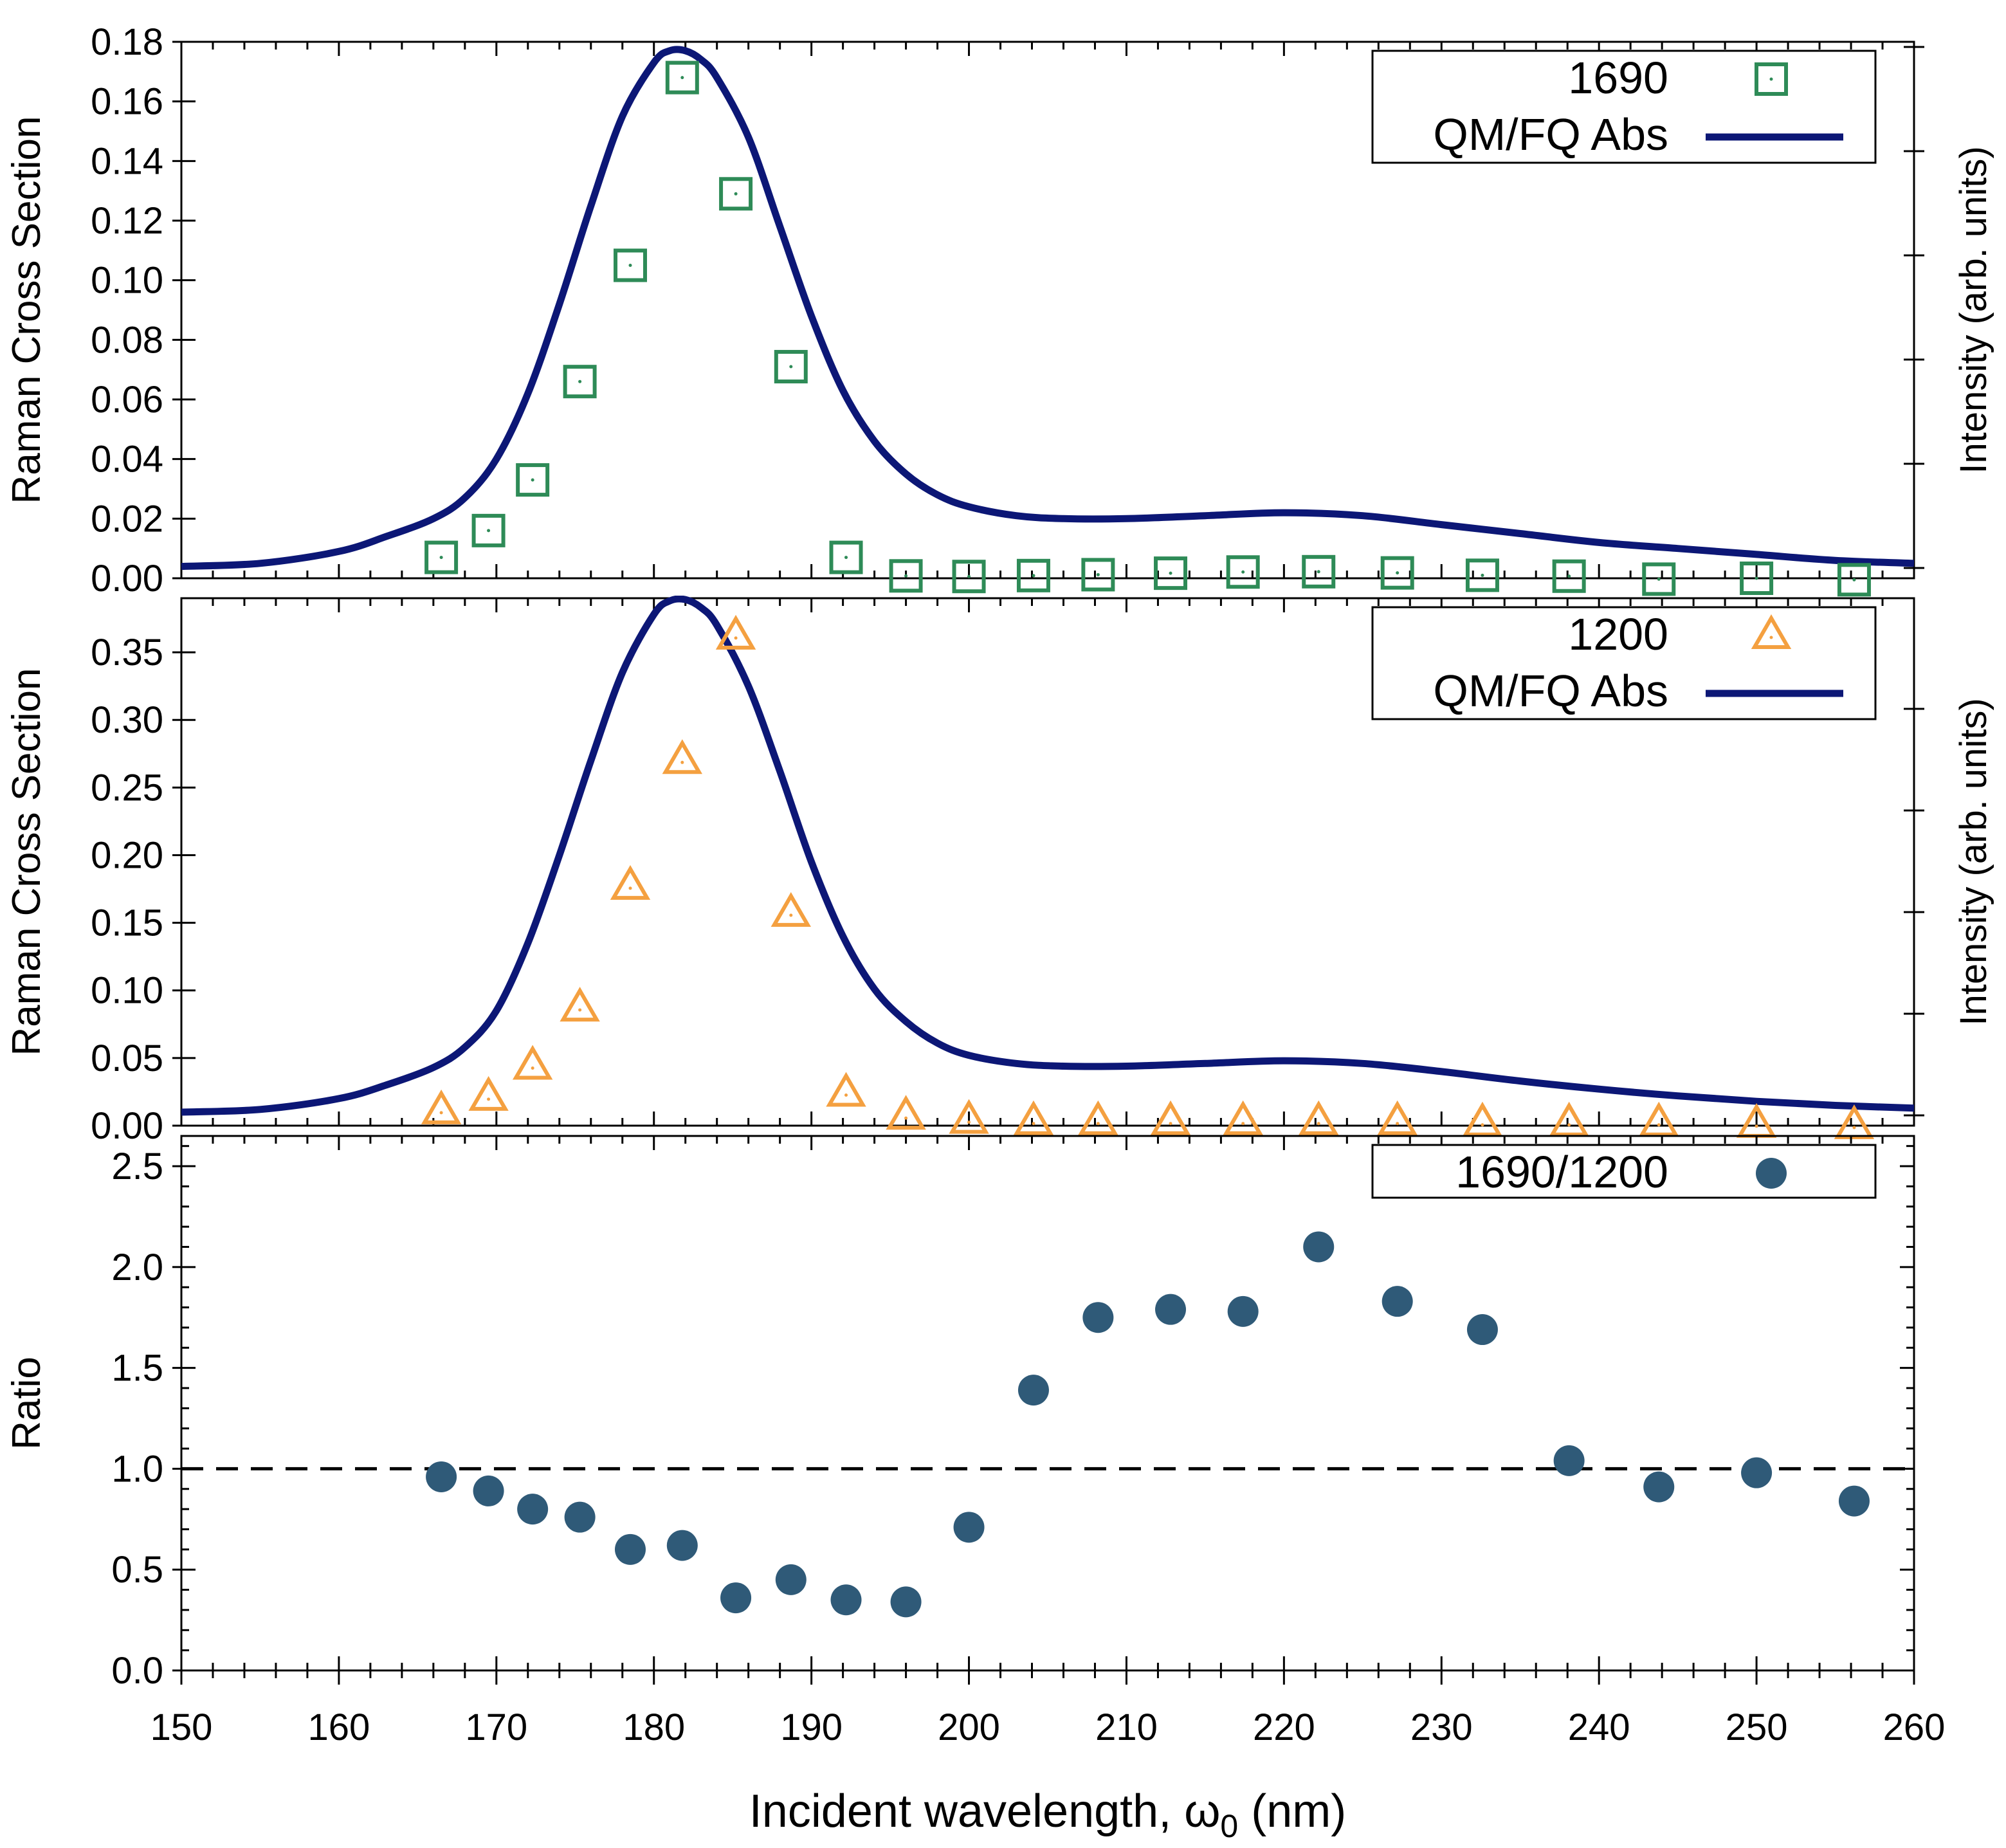 The image size is (2006, 1848). I want to click on y-tick-label: 0.20, so click(127, 855).